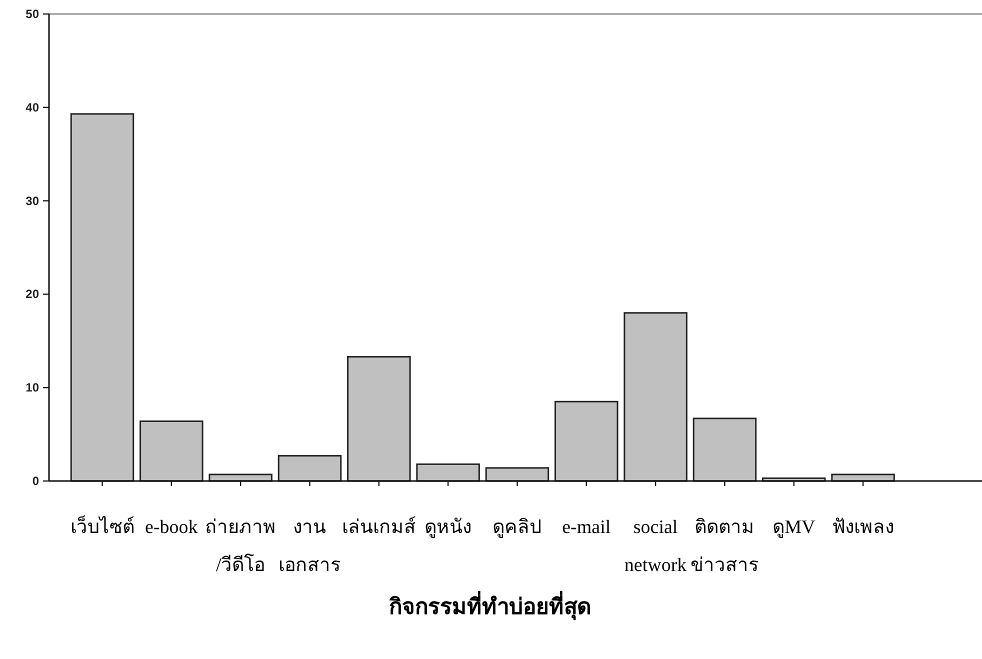 The image size is (982, 659). What do you see at coordinates (309, 546) in the screenshot?
I see `x-tick-label: งาน เอกสาร` at bounding box center [309, 546].